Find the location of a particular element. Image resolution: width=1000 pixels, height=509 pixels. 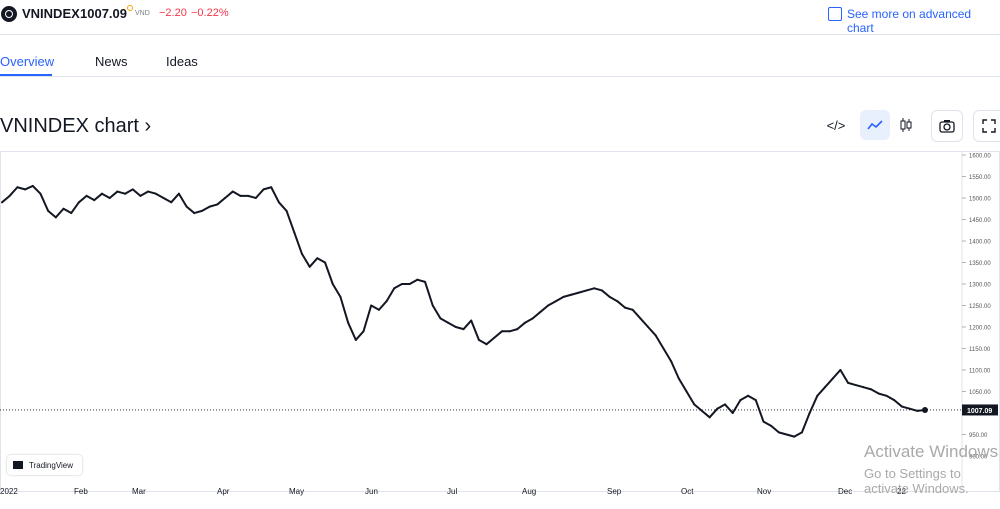

line-chart-icon is located at coordinates (875, 125).